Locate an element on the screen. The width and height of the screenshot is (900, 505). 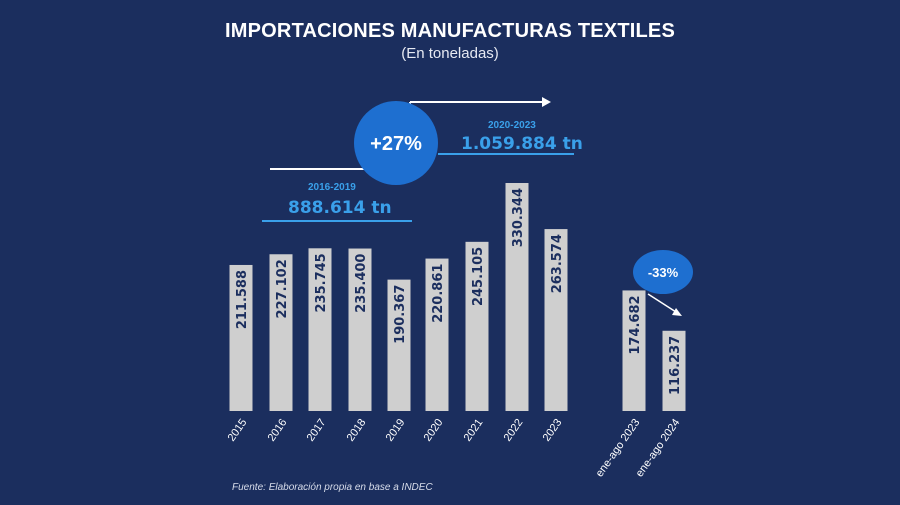
bar-2021 is located at coordinates (477, 326).